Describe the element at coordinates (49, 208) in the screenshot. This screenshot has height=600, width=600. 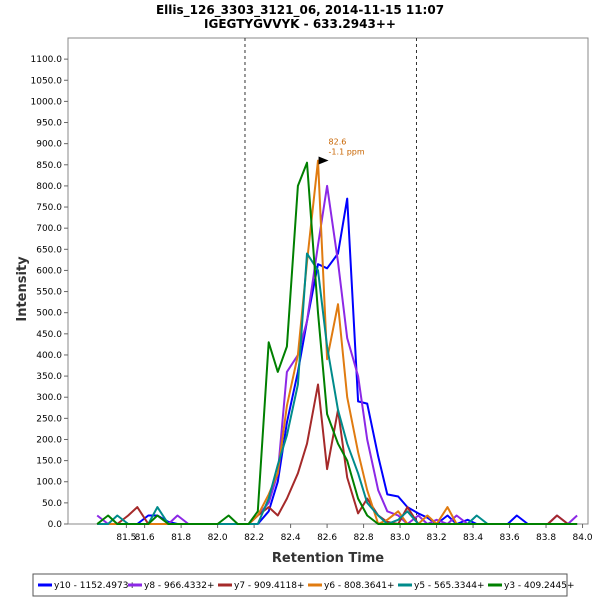
I see `y-tick-label: 750.0` at that location.